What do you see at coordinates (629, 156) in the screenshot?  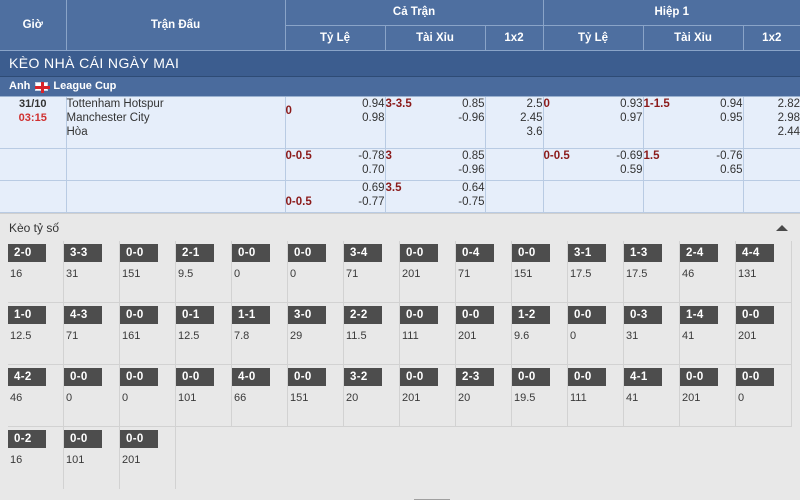 I see `half-handicap-home-odd-2: -0.69` at bounding box center [629, 156].